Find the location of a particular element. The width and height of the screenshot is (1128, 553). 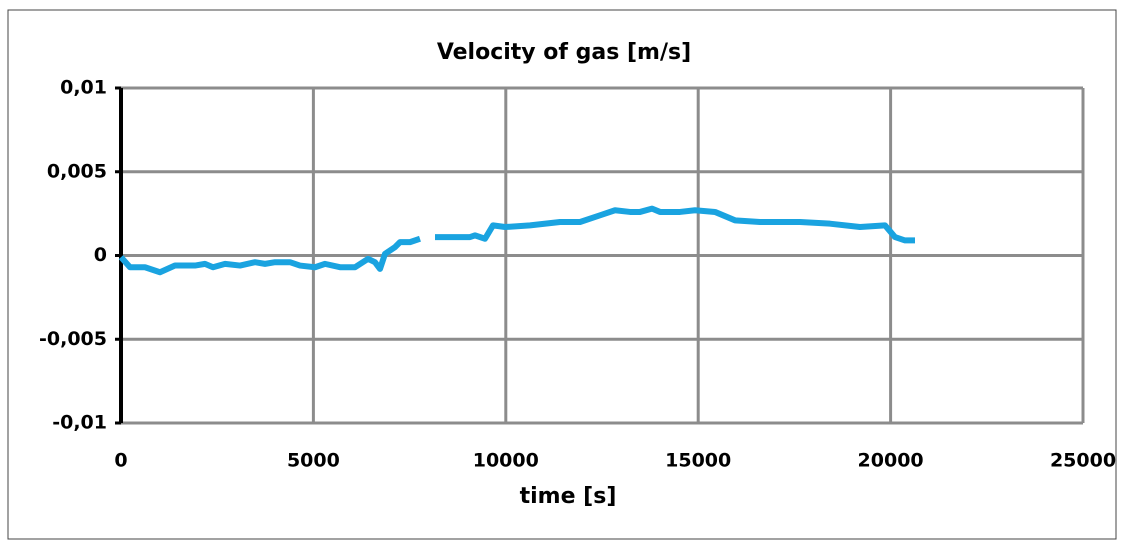

x-tick-label: 0 is located at coordinates (120, 461).